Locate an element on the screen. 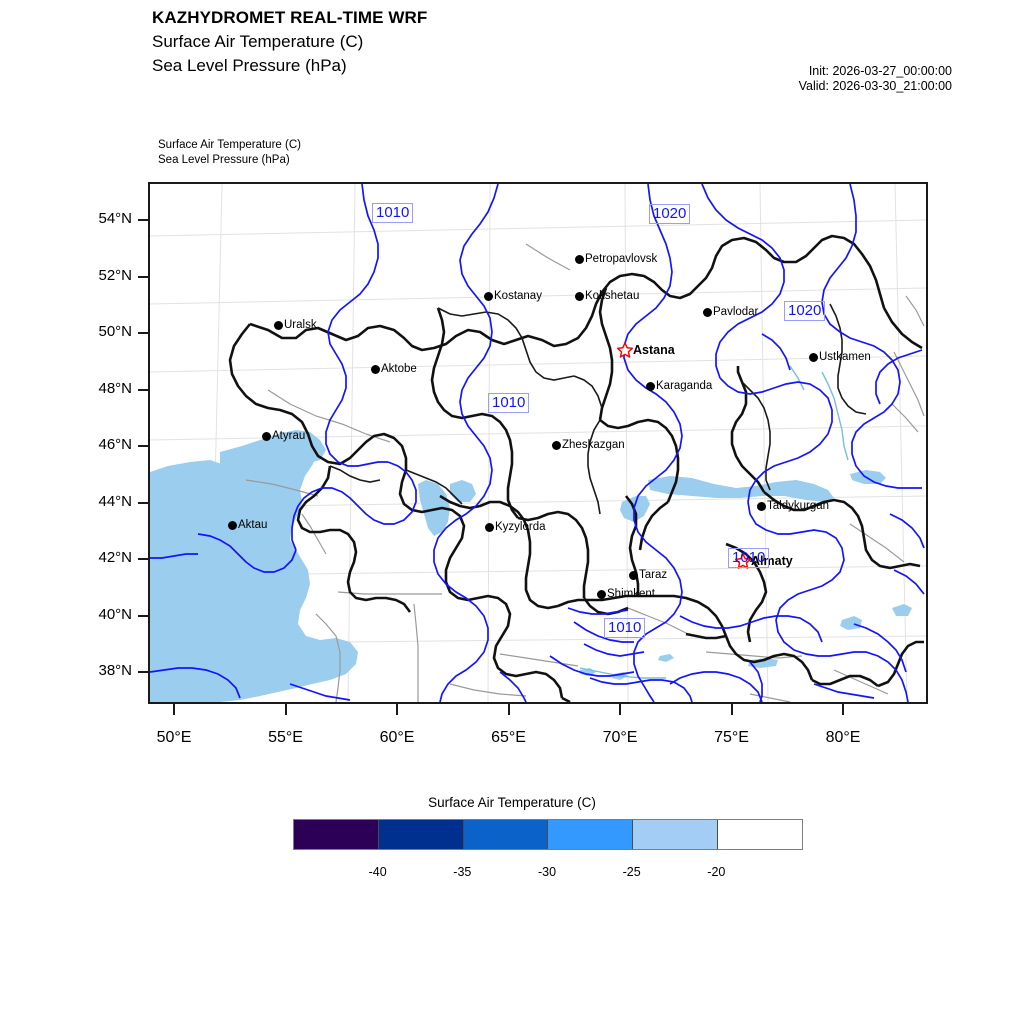 This screenshot has height=1024, width=1024. isobar-label-1010-4: 1010 is located at coordinates (749, 558).